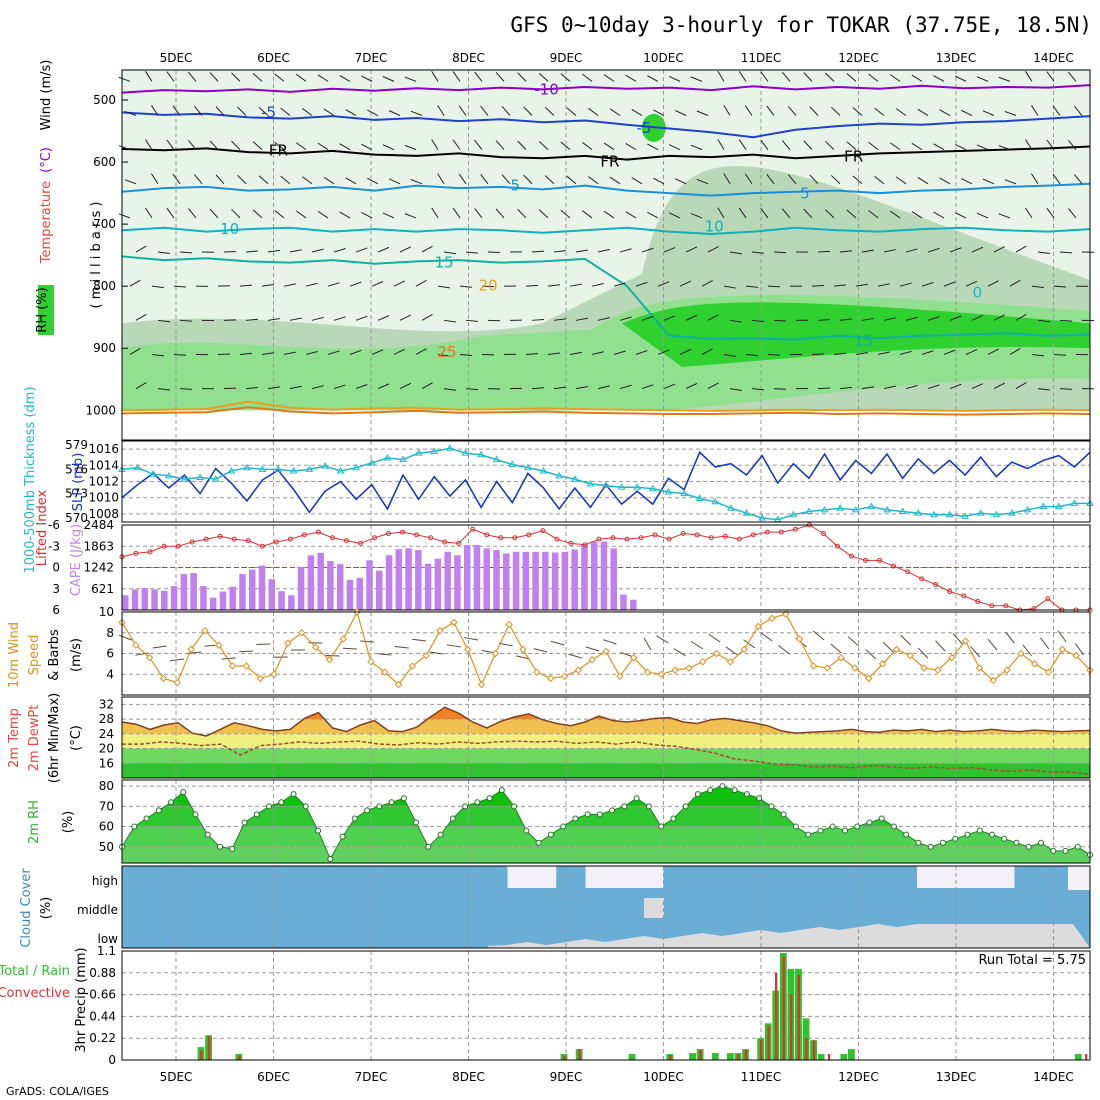 This screenshot has width=1100, height=1100. What do you see at coordinates (444, 263) in the screenshot?
I see `contour-label: 15` at bounding box center [444, 263].